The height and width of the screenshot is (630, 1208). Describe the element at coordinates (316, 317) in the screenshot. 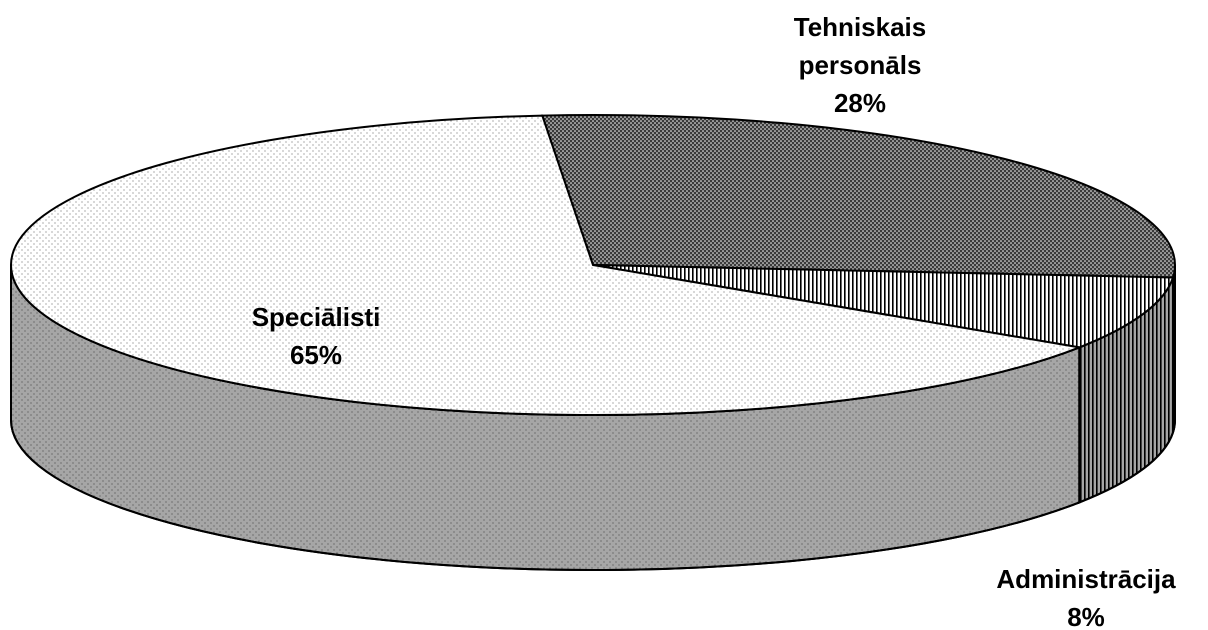

I see `category-label: Speciālisti` at that location.